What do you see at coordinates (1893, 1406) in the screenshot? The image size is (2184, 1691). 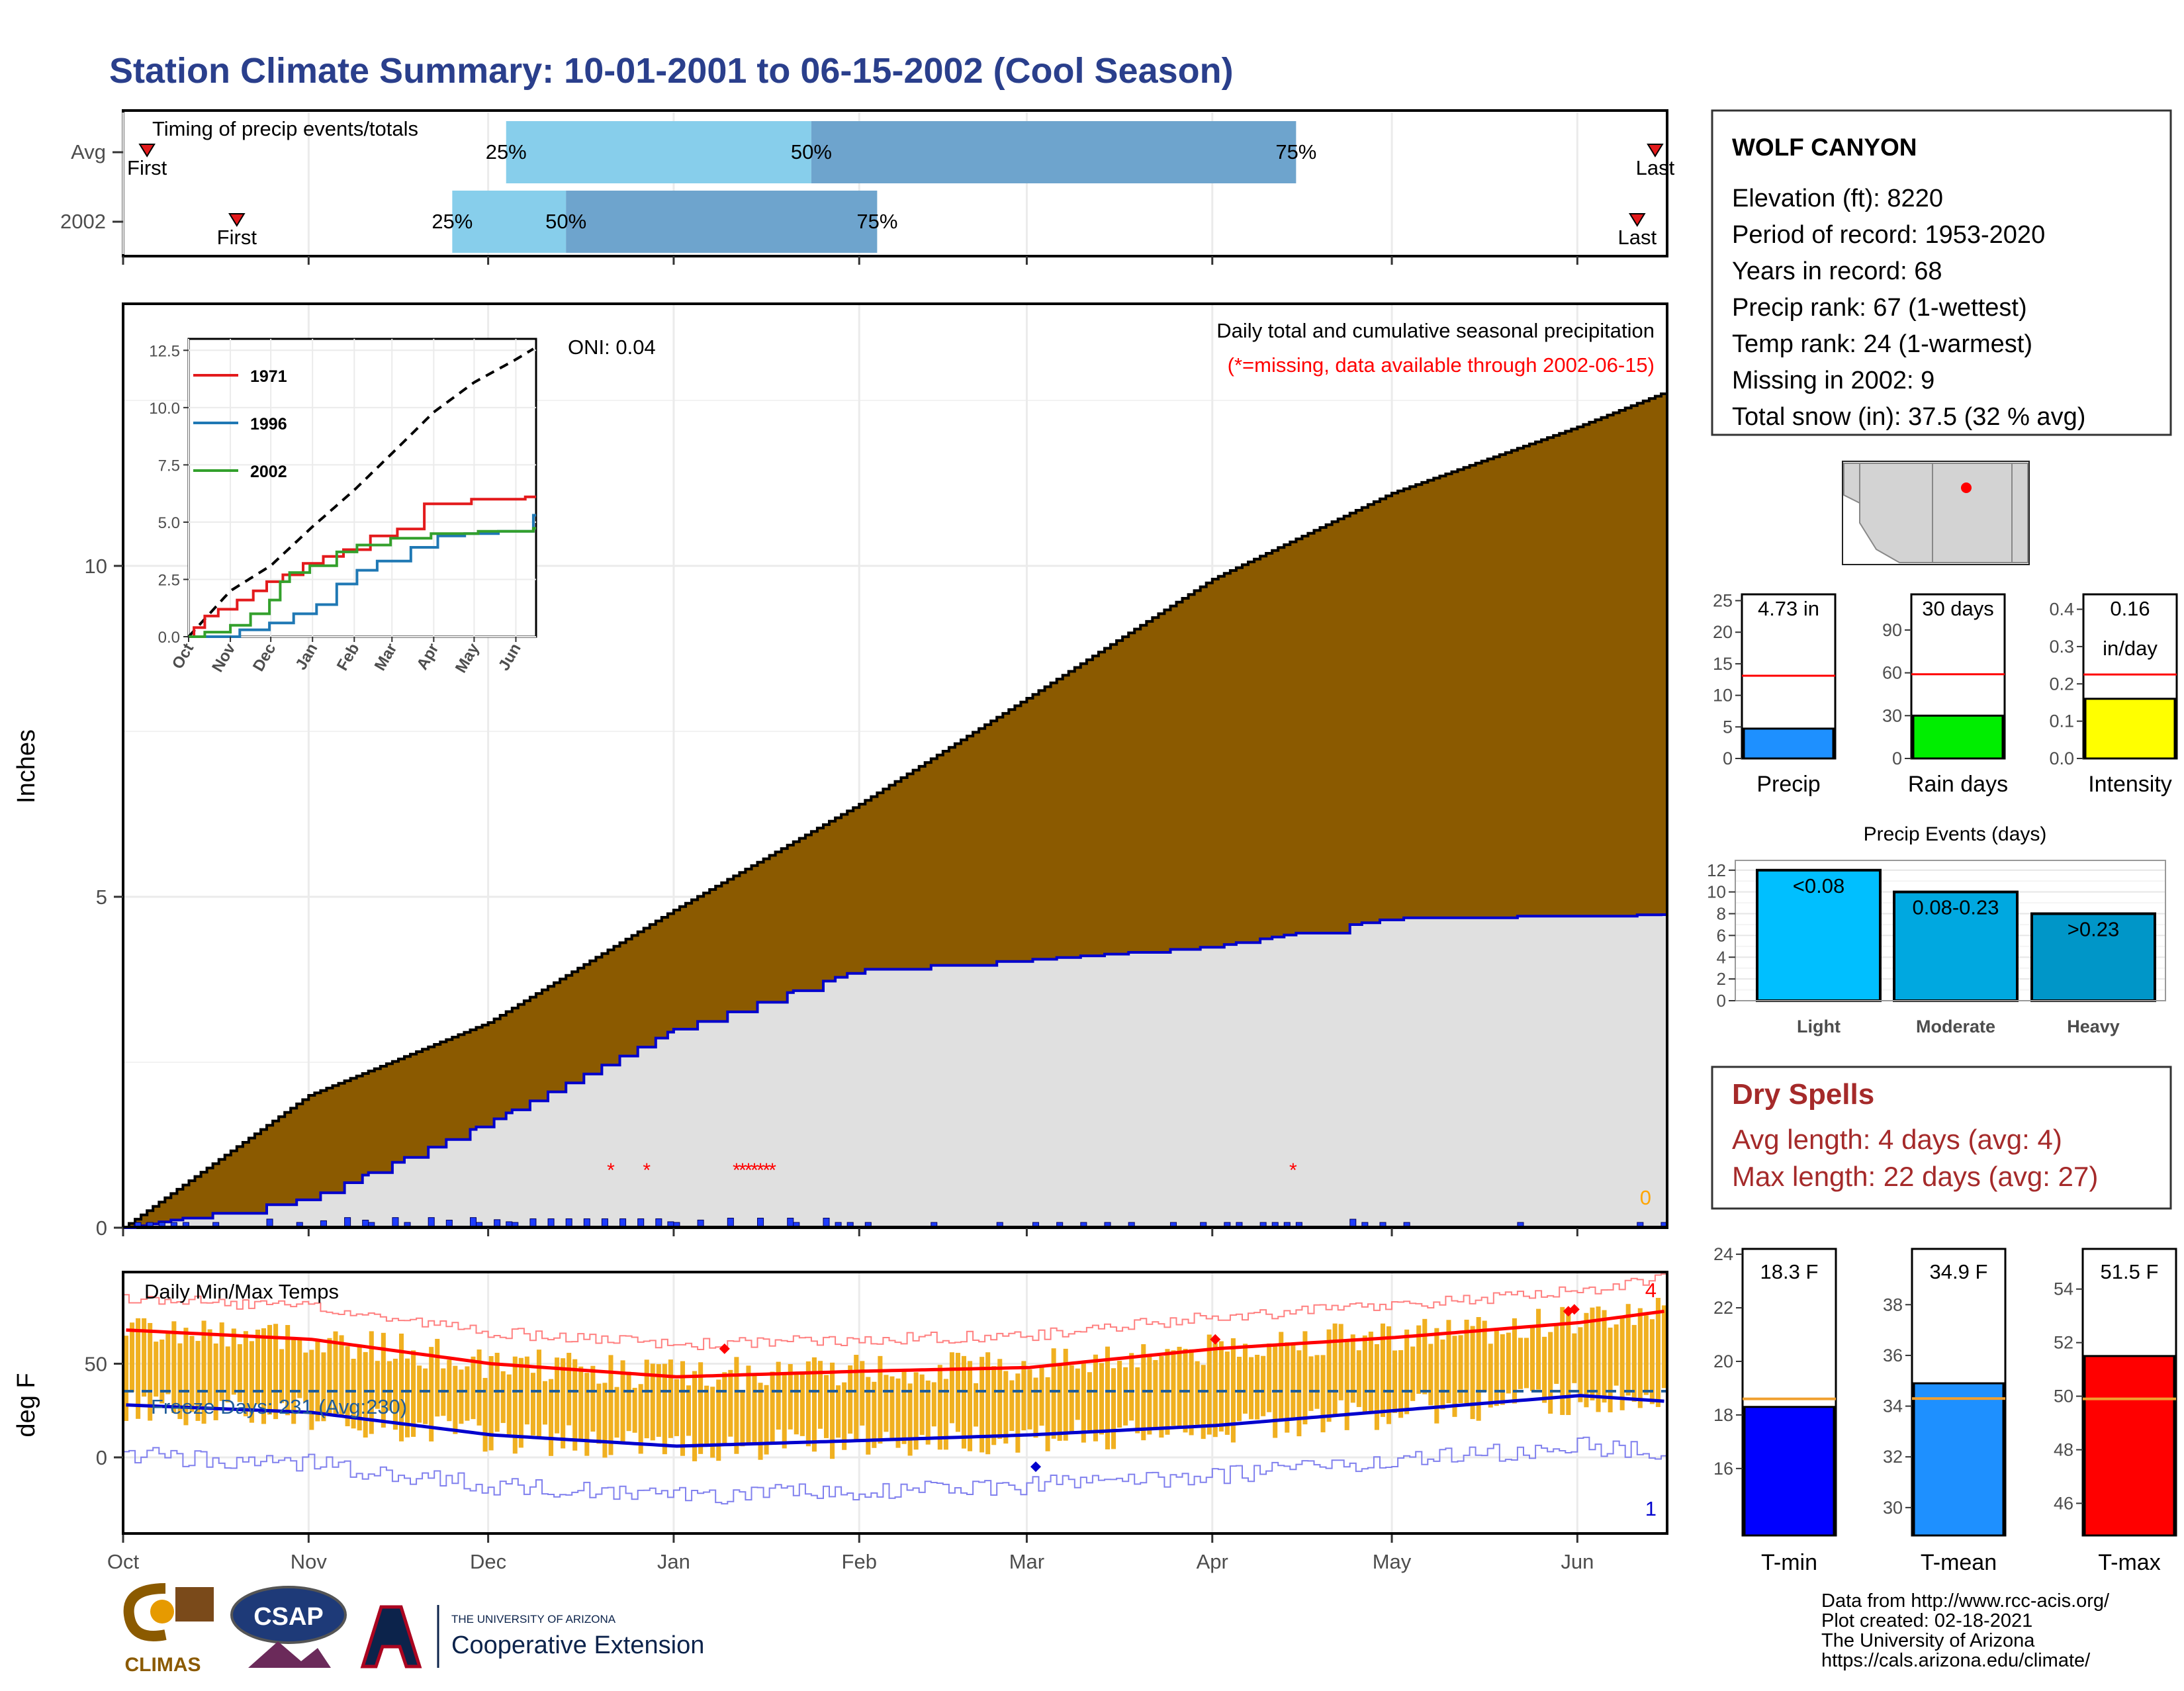 I see `temp-summary-tick-label: 34` at bounding box center [1893, 1406].